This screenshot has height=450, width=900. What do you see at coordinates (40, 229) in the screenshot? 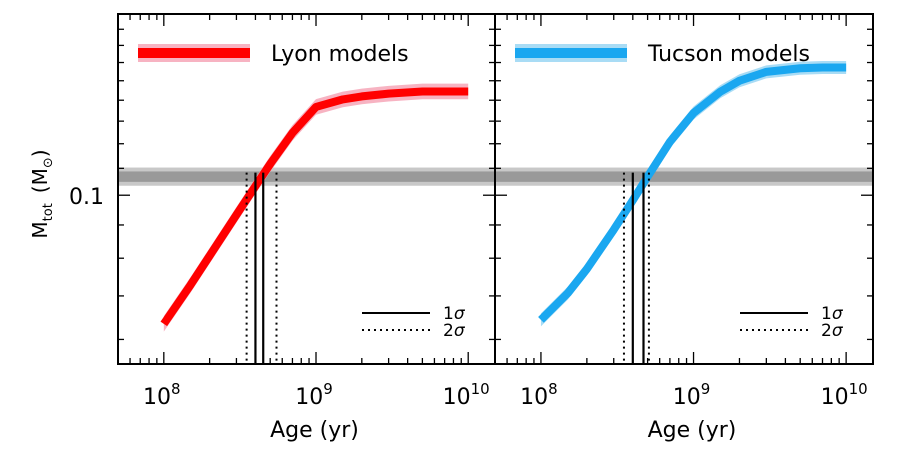
I see `y-axis-label-main: M` at bounding box center [40, 229].